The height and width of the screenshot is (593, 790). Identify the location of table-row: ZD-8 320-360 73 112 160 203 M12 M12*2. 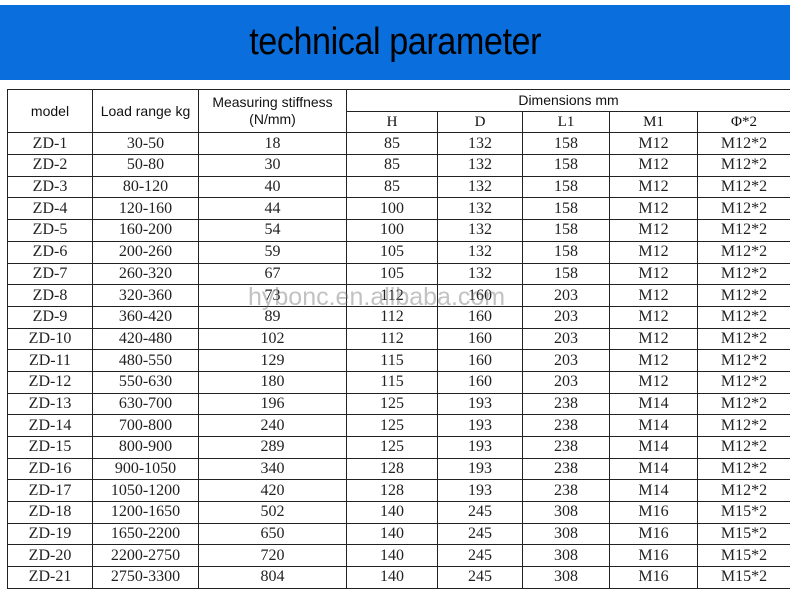
(398, 295).